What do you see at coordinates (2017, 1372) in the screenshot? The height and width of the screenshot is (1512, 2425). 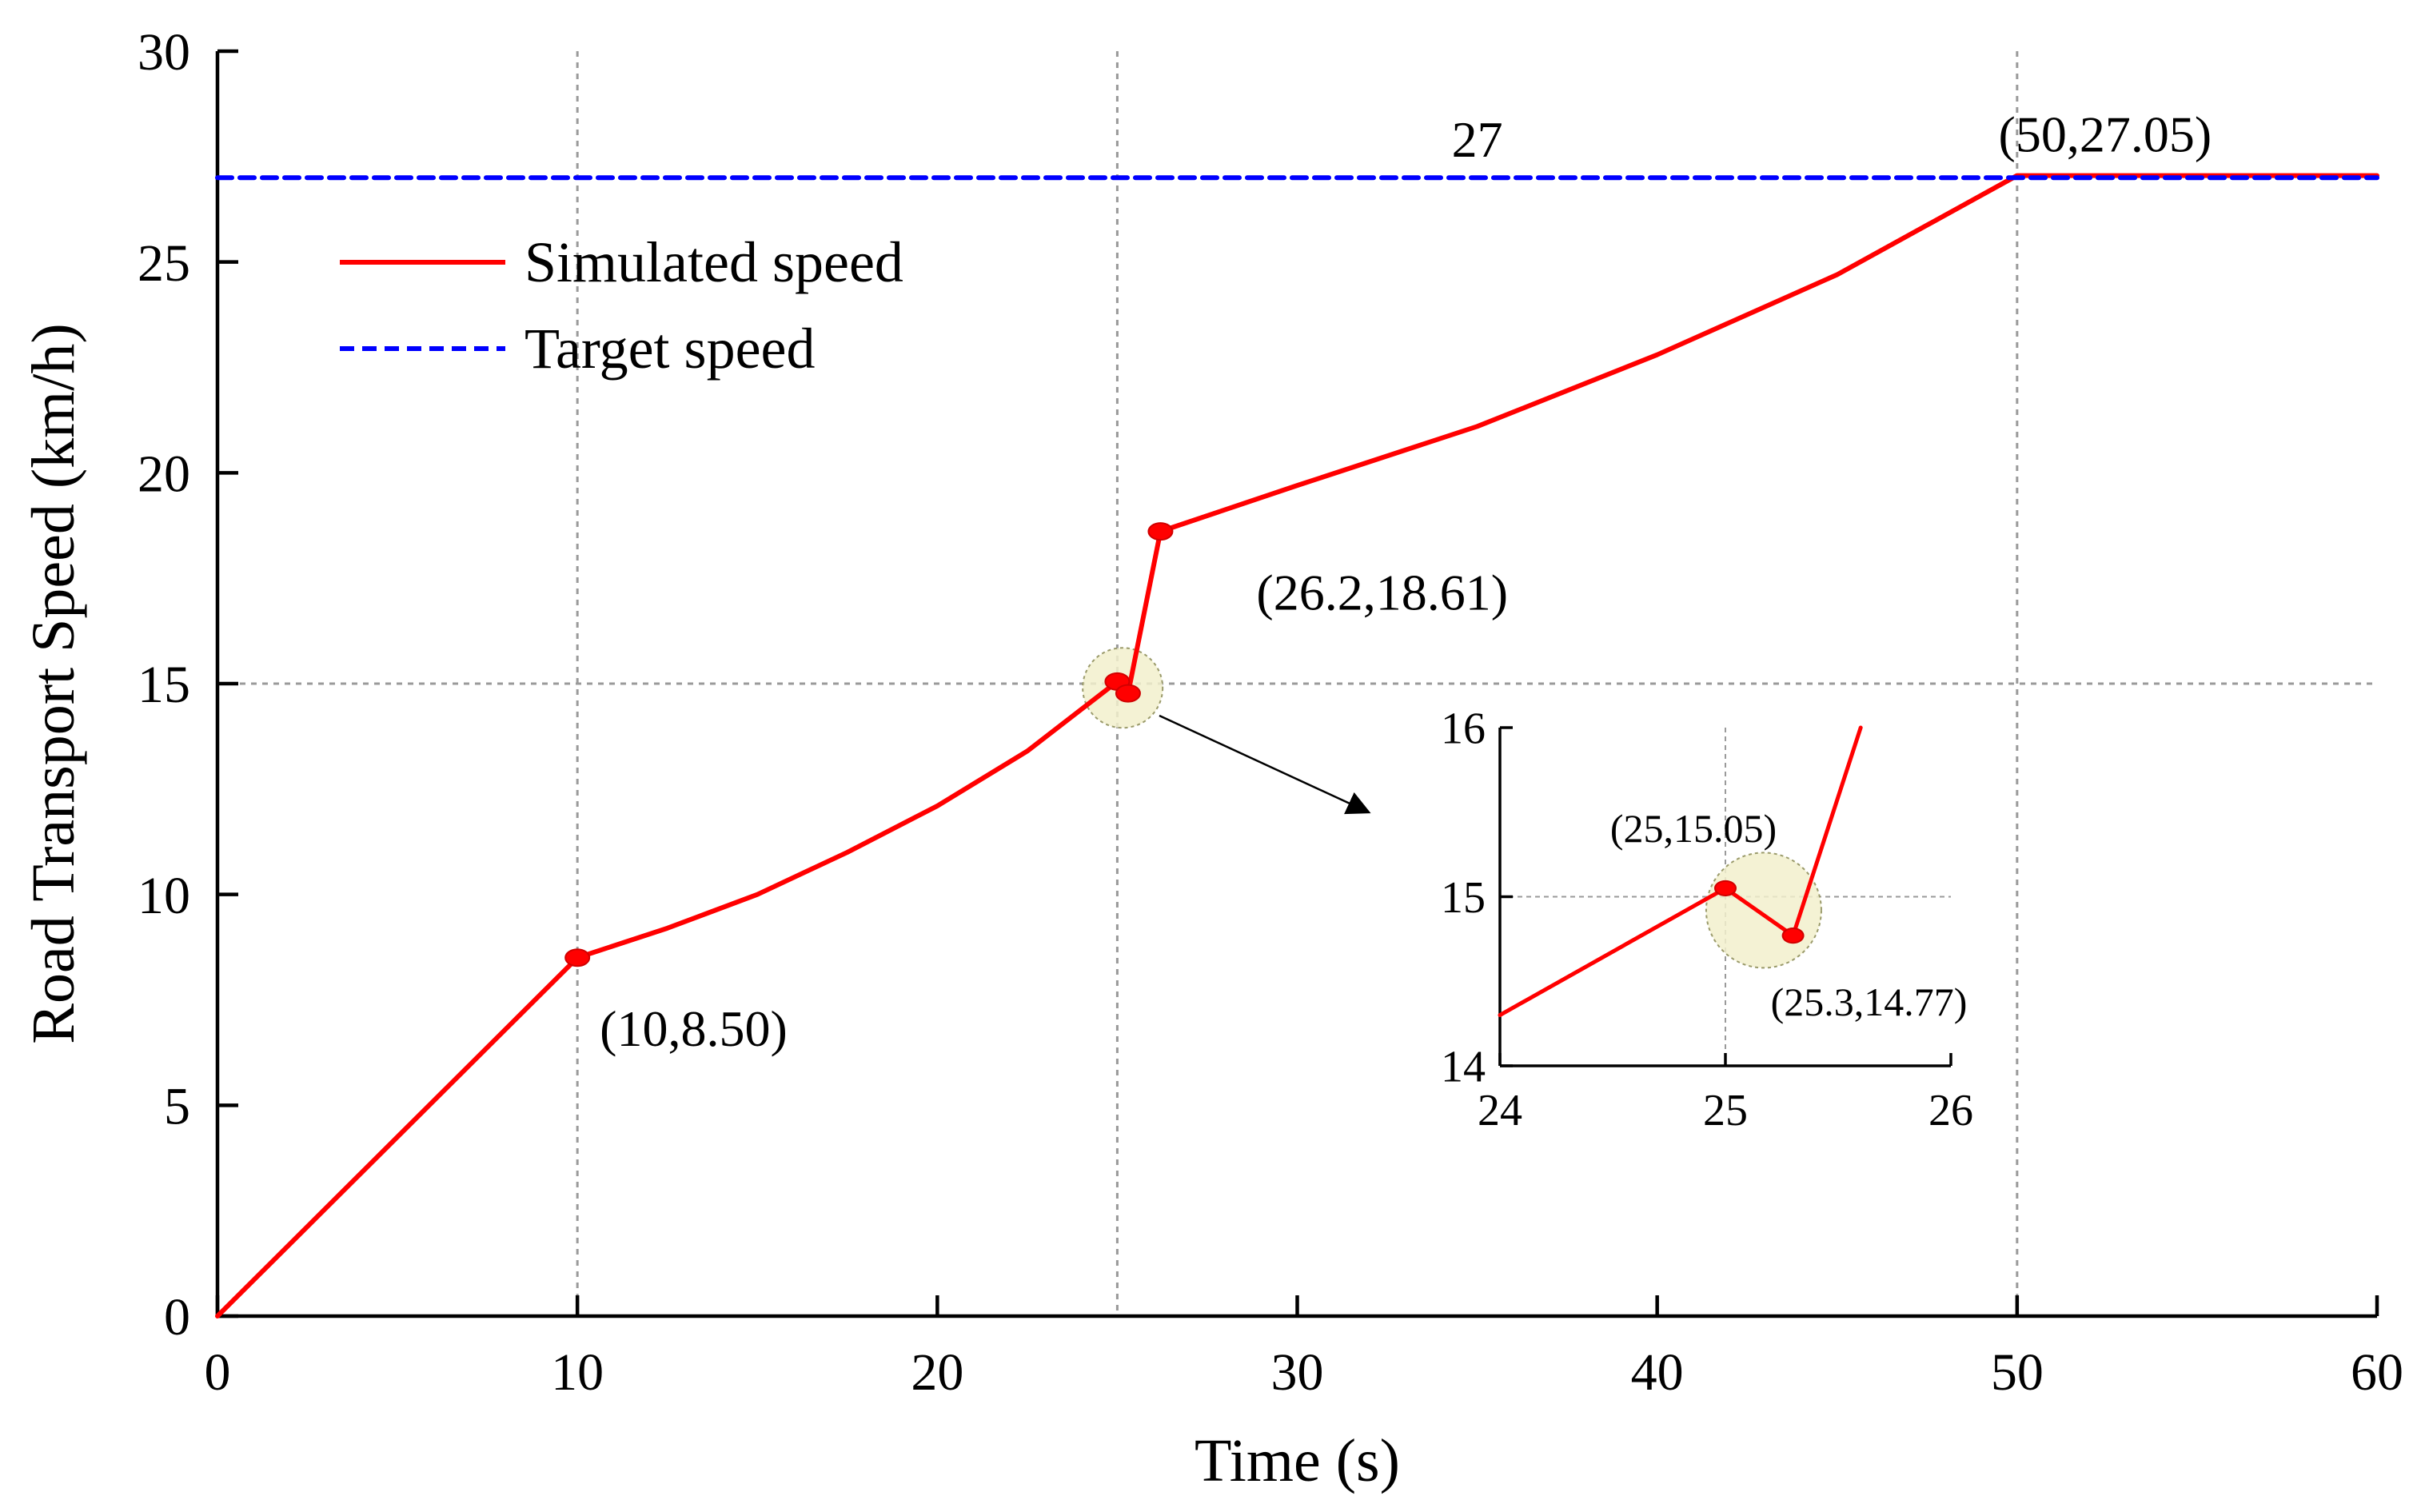 I see `x-tick-label: 50` at bounding box center [2017, 1372].